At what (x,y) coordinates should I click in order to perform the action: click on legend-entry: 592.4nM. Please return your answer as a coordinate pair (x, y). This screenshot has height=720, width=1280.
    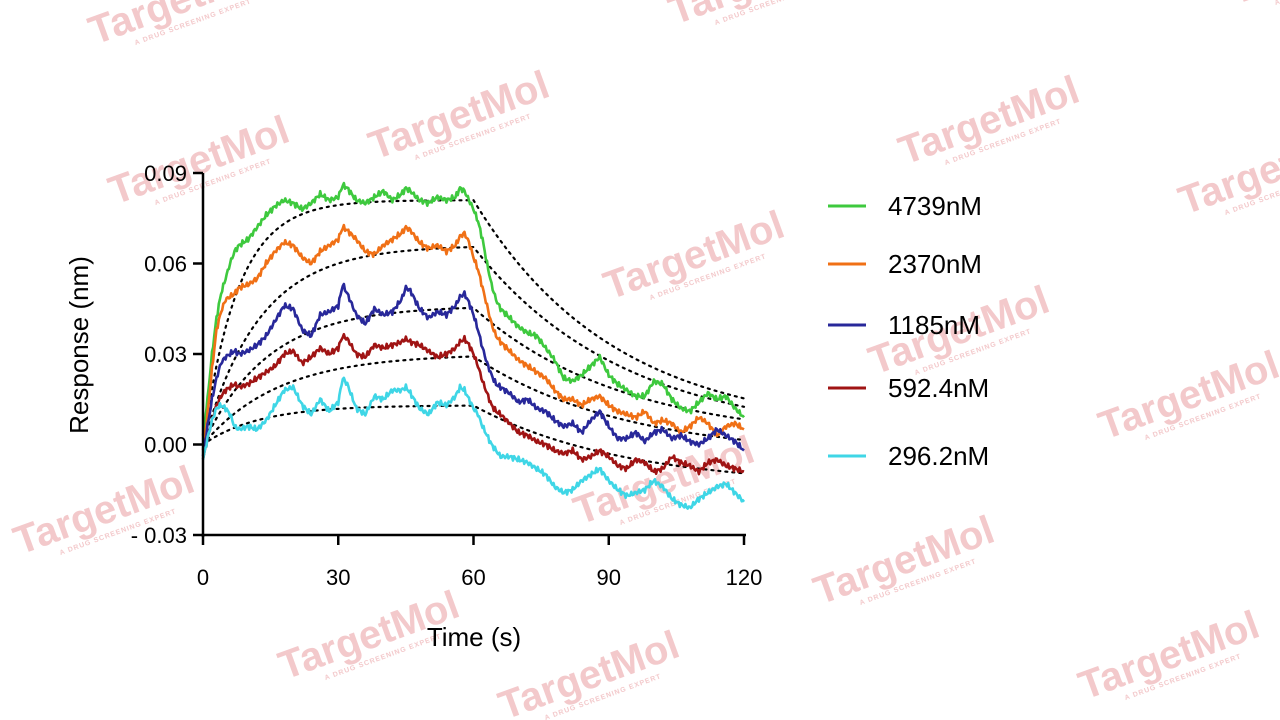
    Looking at the image, I should click on (908, 388).